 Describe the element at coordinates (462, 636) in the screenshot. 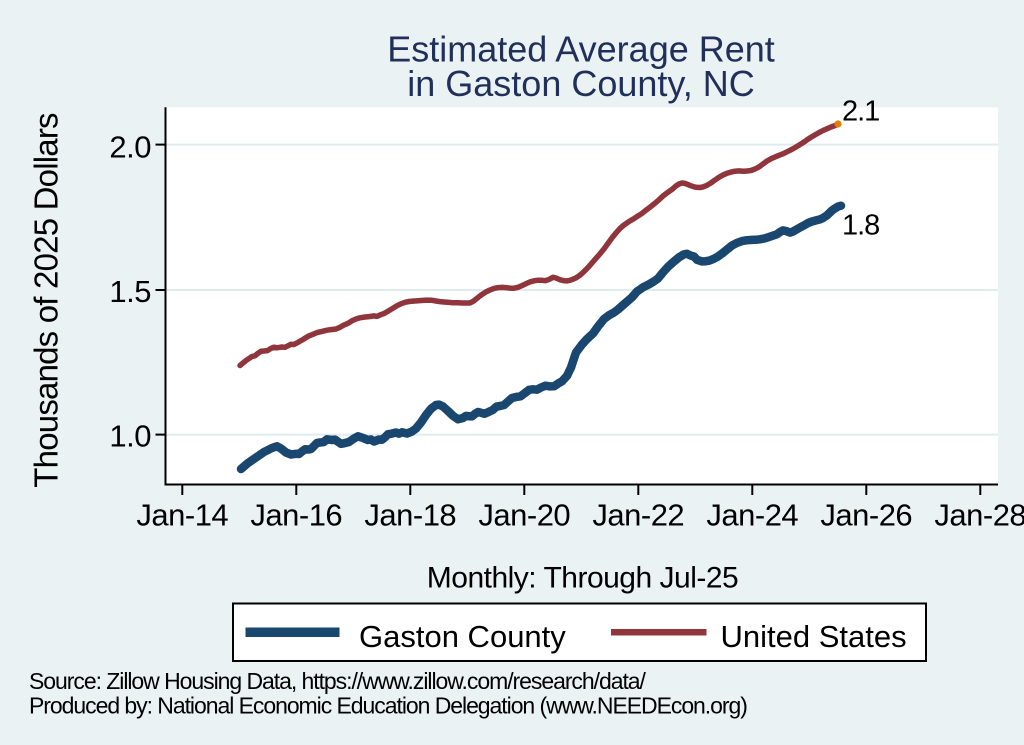

I see `svg-text: Gaston County` at that location.